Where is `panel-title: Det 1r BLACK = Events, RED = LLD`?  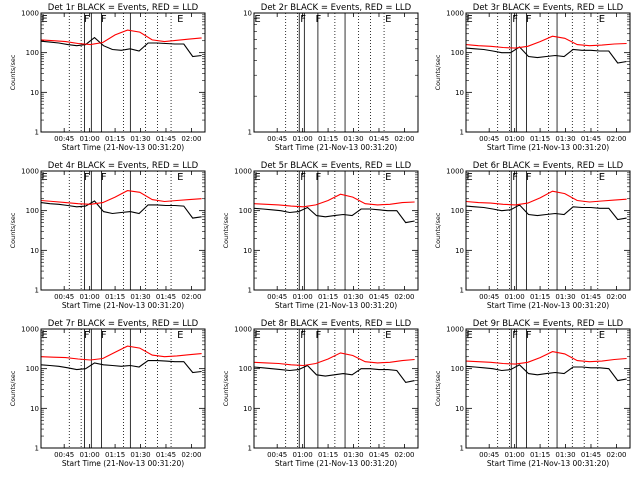
panel-title: Det 1r BLACK = Events, RED = LLD is located at coordinates (123, 8).